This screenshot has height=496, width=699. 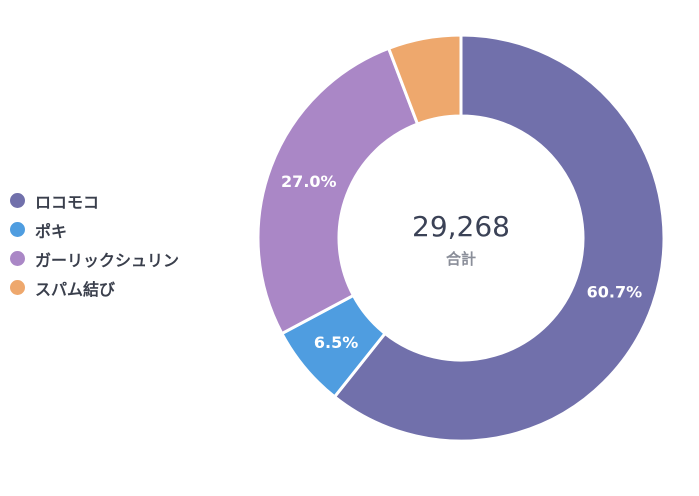 I want to click on legend-item-garlic-shrimp: ガーリックシュリン, so click(x=94, y=258).